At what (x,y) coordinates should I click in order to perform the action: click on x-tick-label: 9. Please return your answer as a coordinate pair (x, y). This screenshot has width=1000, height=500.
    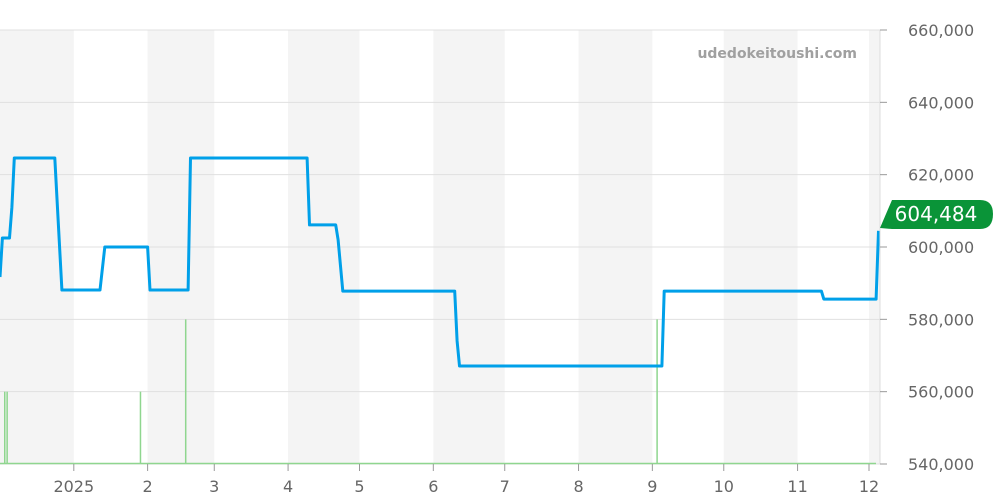
    Looking at the image, I should click on (652, 486).